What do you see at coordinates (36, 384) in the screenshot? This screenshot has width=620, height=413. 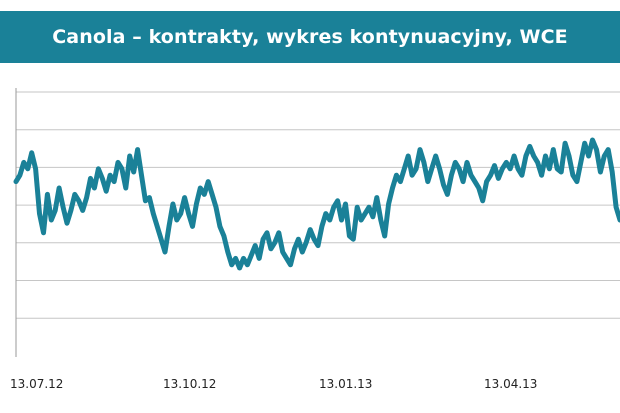 I see `x-tick-label: 13.07.12` at bounding box center [36, 384].